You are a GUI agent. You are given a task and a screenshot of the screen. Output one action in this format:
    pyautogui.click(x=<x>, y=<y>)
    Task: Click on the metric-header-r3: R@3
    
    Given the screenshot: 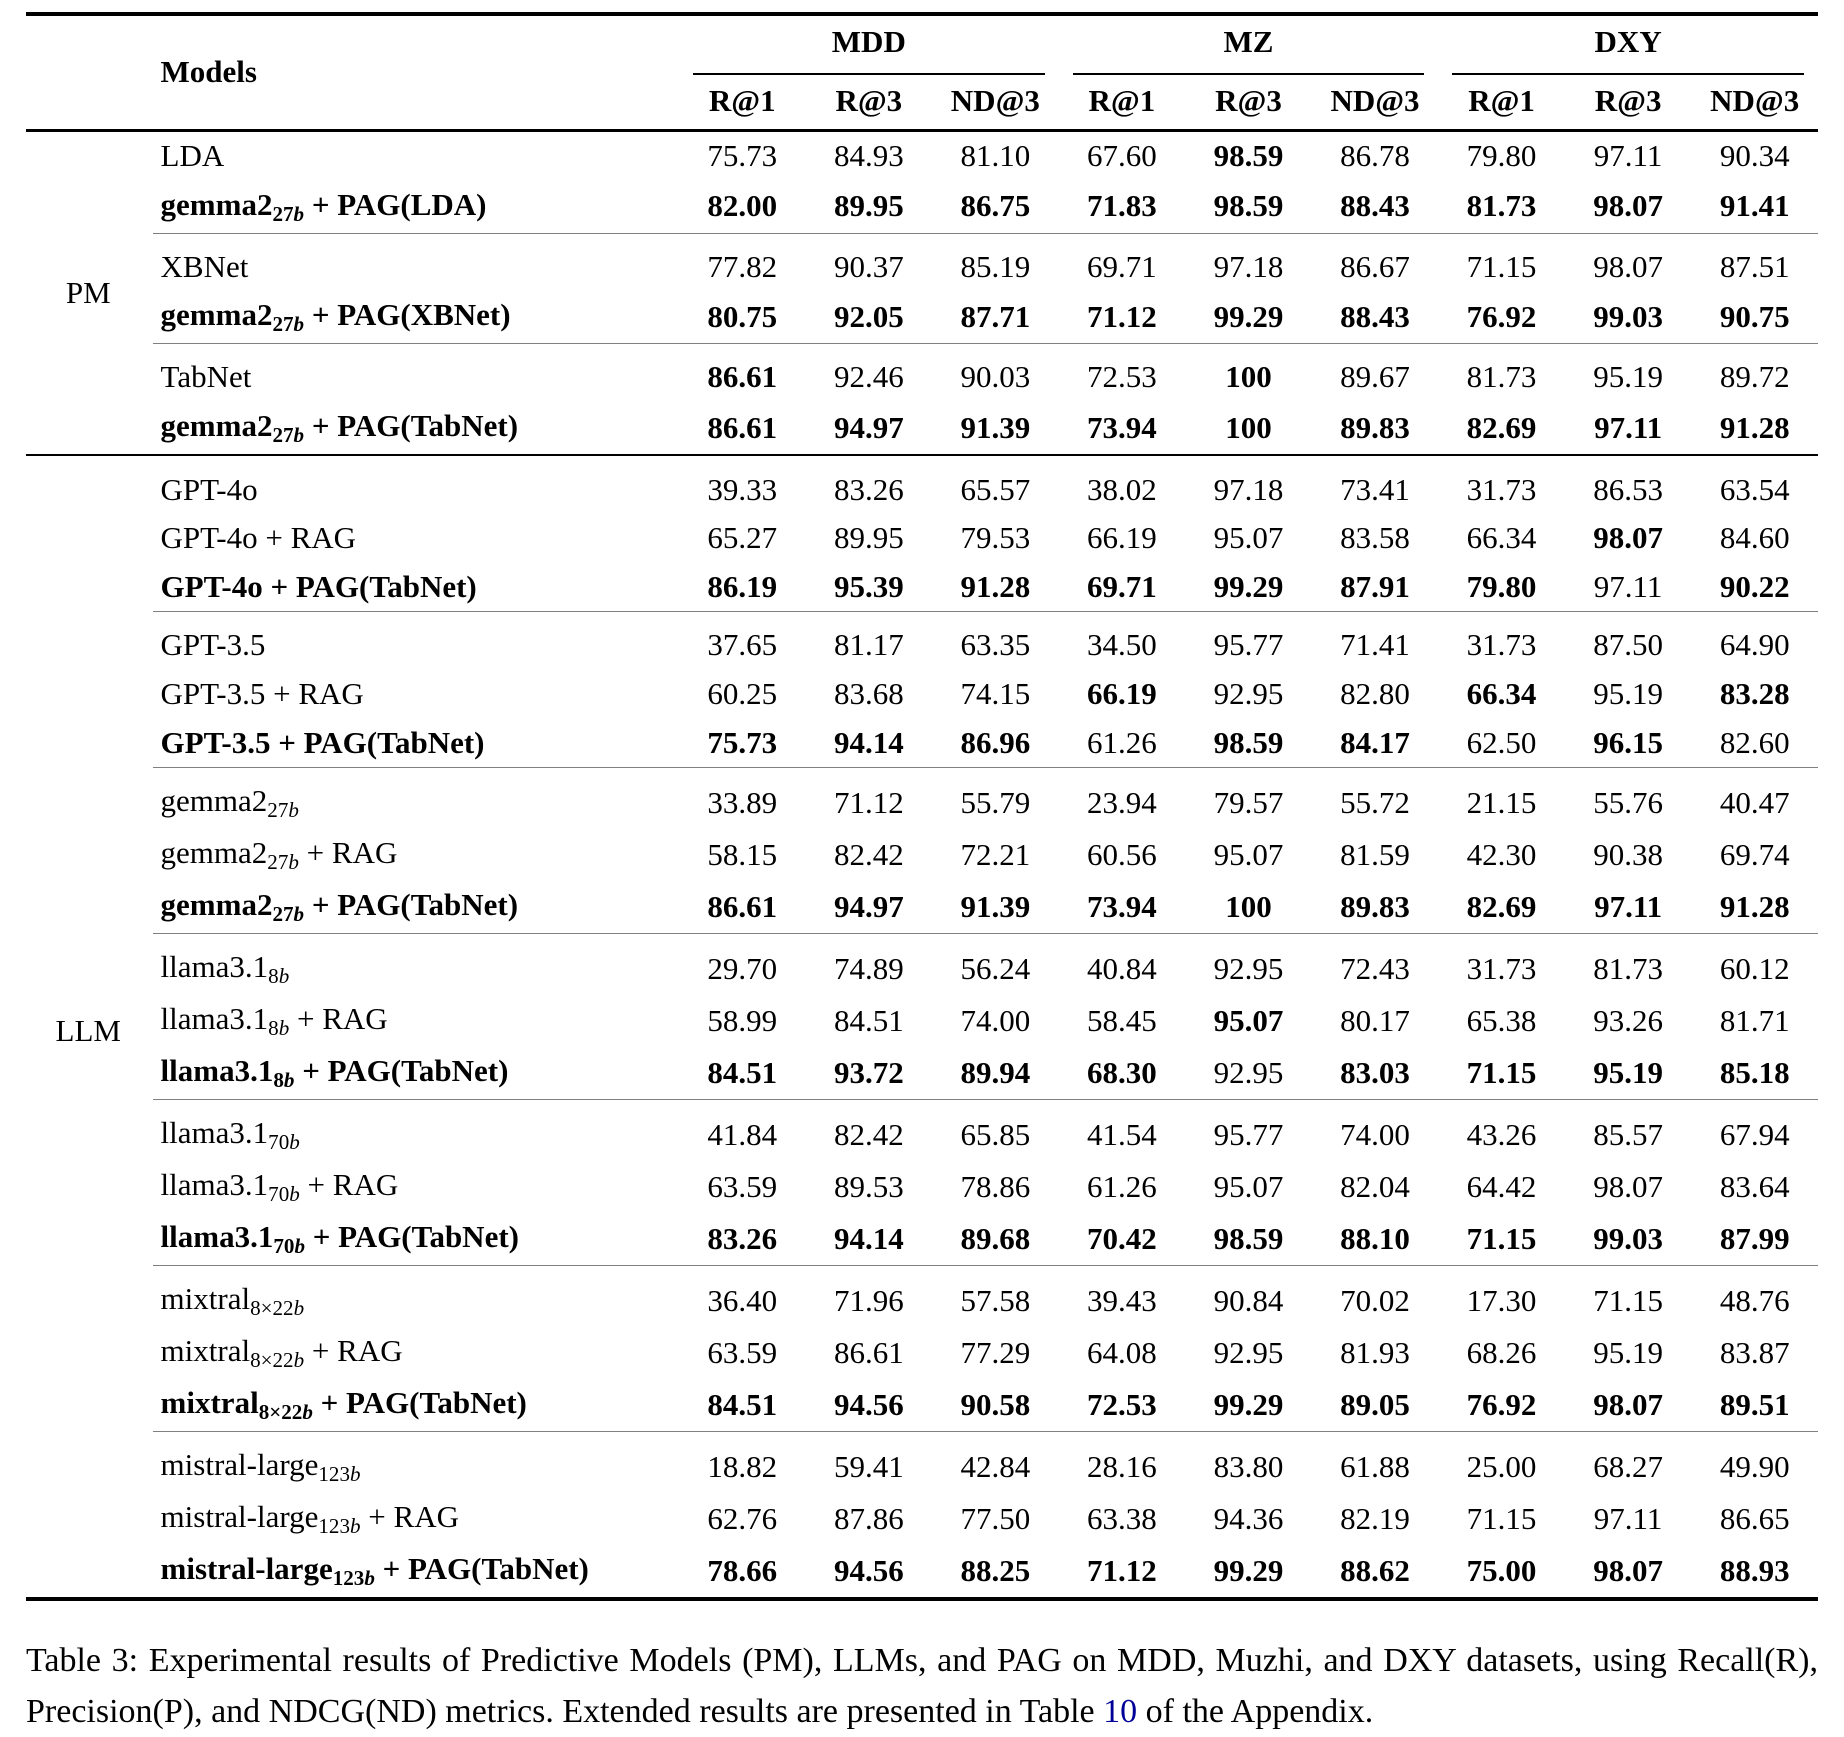 What is the action you would take?
    pyautogui.click(x=869, y=103)
    